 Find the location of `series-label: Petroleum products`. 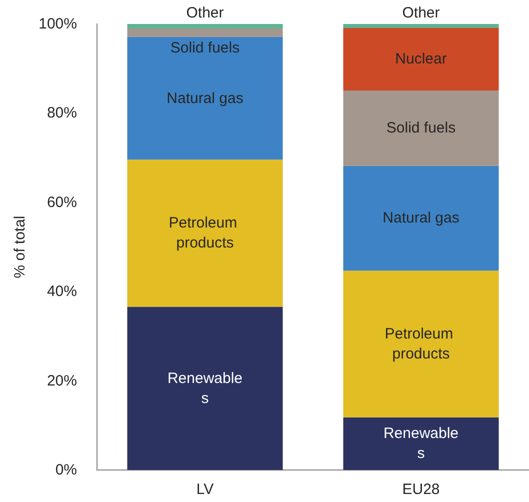

series-label: Petroleum products is located at coordinates (205, 233).